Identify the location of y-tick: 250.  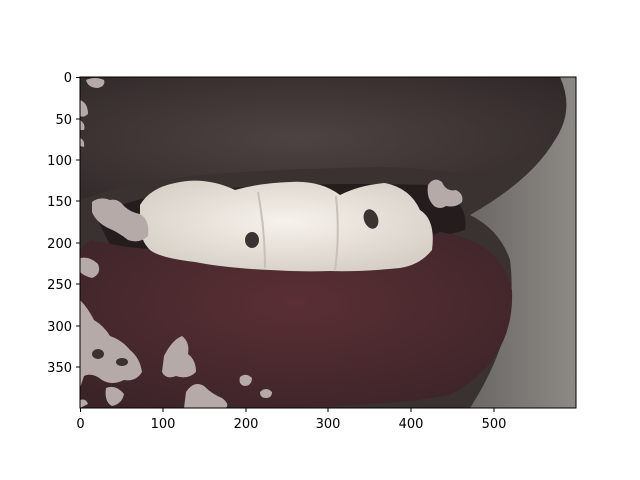
(63, 285).